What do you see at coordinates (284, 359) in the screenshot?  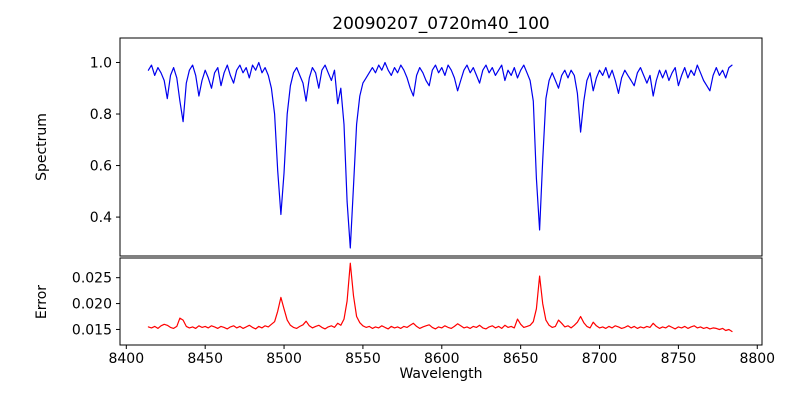 I see `x-tick-label: 8500` at bounding box center [284, 359].